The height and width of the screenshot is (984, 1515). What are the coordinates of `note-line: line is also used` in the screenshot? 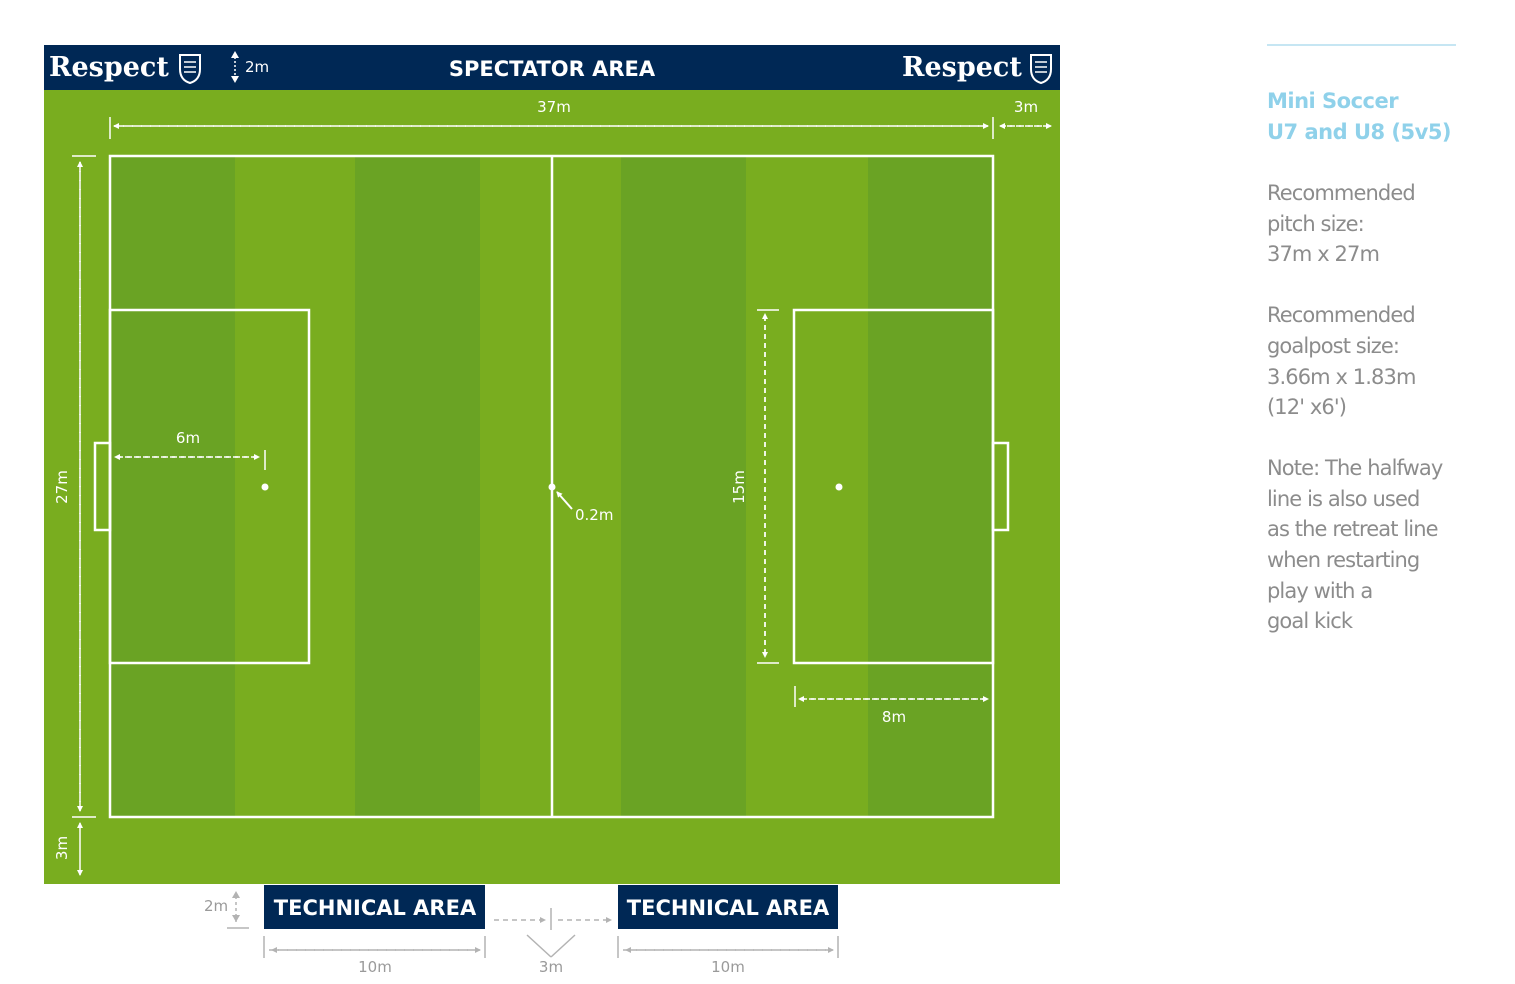 It's located at (1343, 498).